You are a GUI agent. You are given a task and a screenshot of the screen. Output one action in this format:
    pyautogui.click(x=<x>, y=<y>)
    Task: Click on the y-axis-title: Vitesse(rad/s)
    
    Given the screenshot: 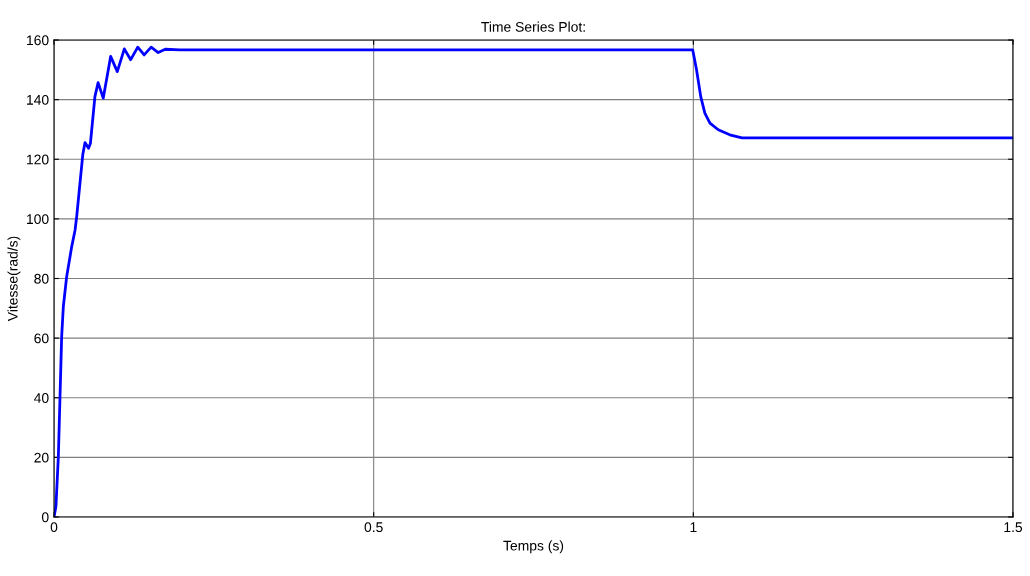 What is the action you would take?
    pyautogui.click(x=14, y=279)
    